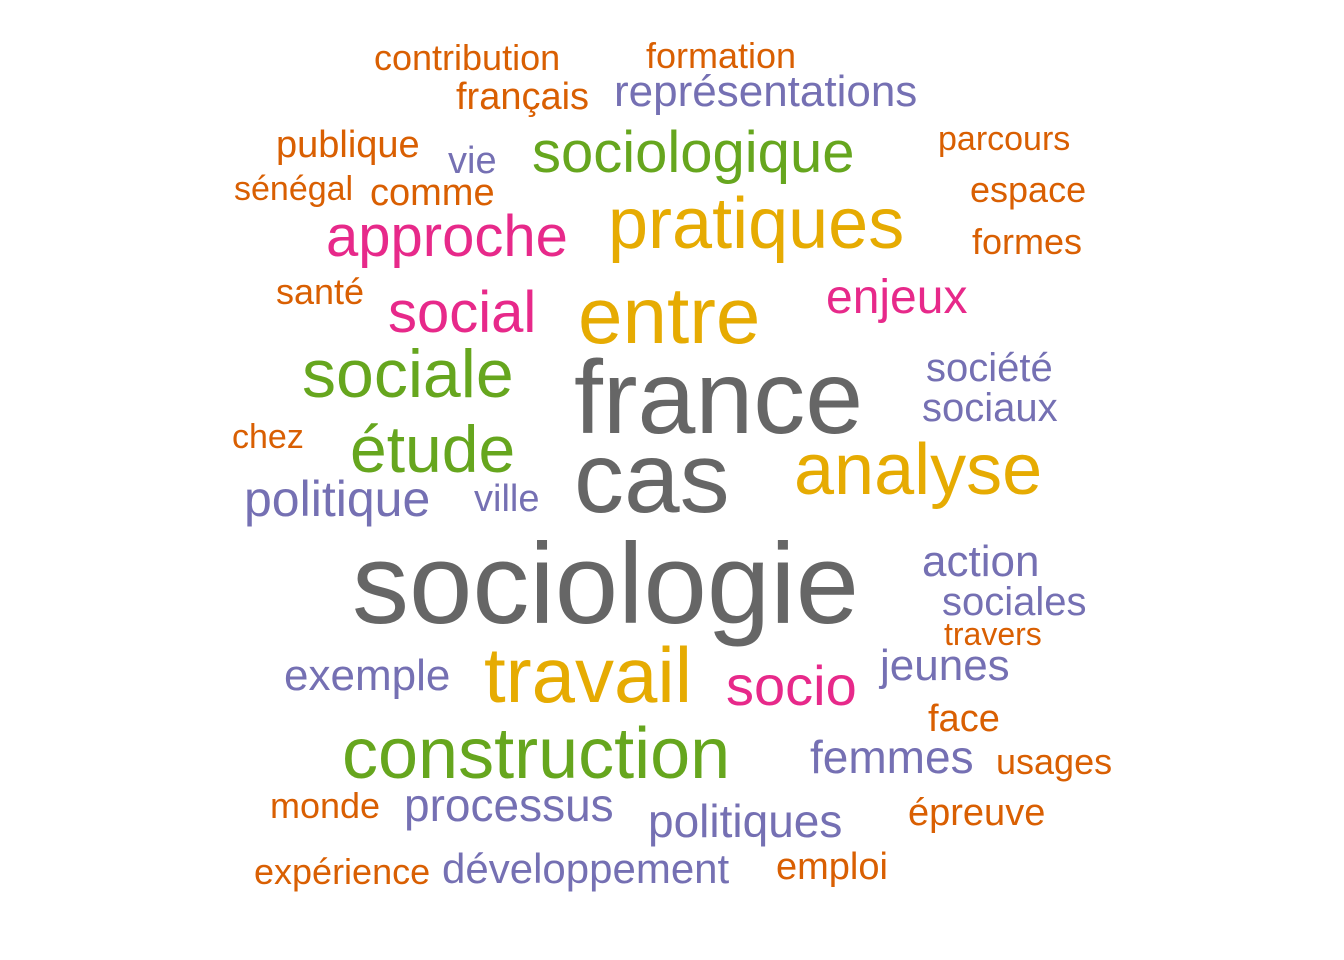 Image resolution: width=1344 pixels, height=960 pixels. What do you see at coordinates (467, 57) in the screenshot?
I see `word-contribution: contribution` at bounding box center [467, 57].